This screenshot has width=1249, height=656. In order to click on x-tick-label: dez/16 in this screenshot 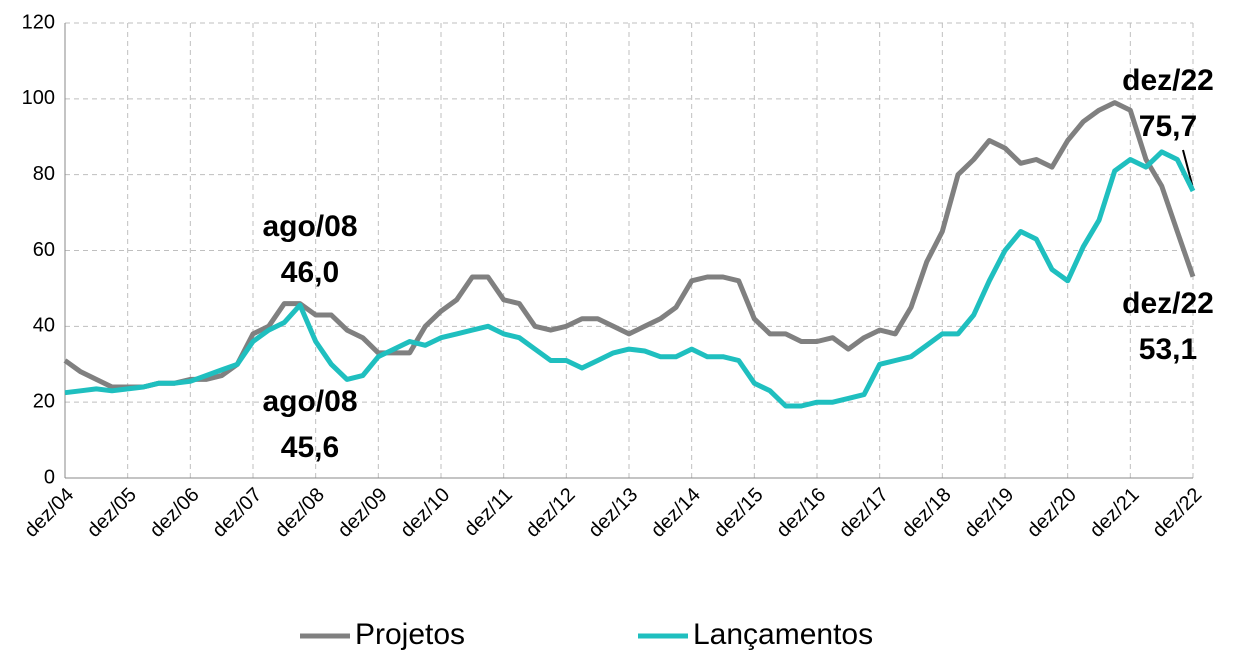, I will do `click(801, 513)`.